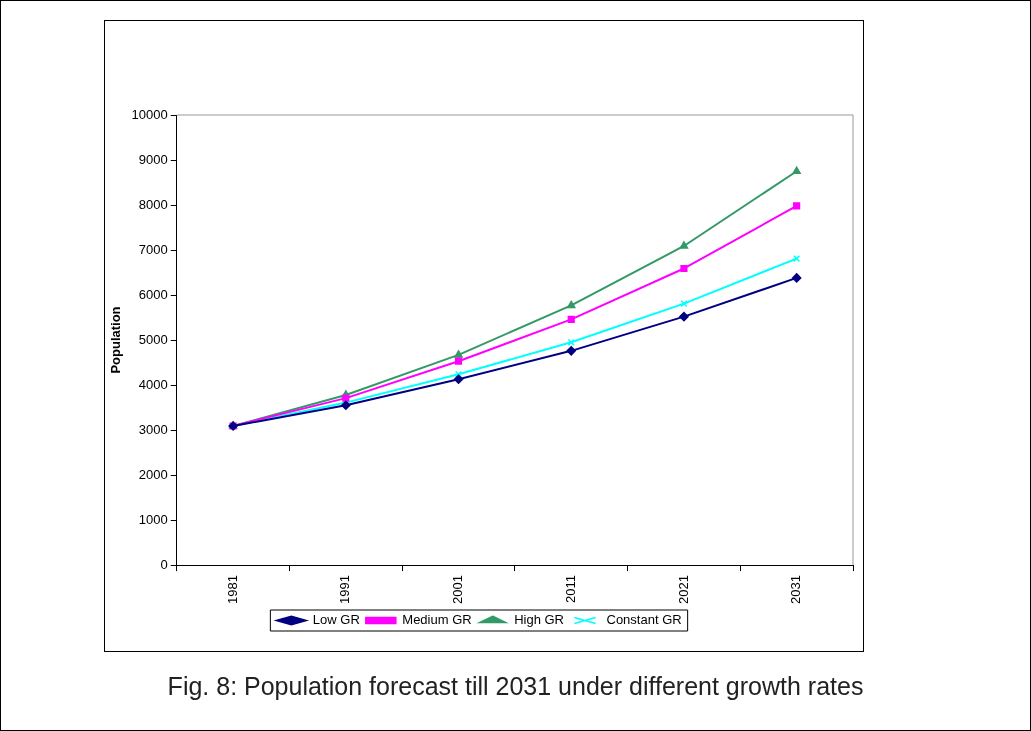 The image size is (1031, 731). I want to click on y-tick-label: 1000, so click(153, 519).